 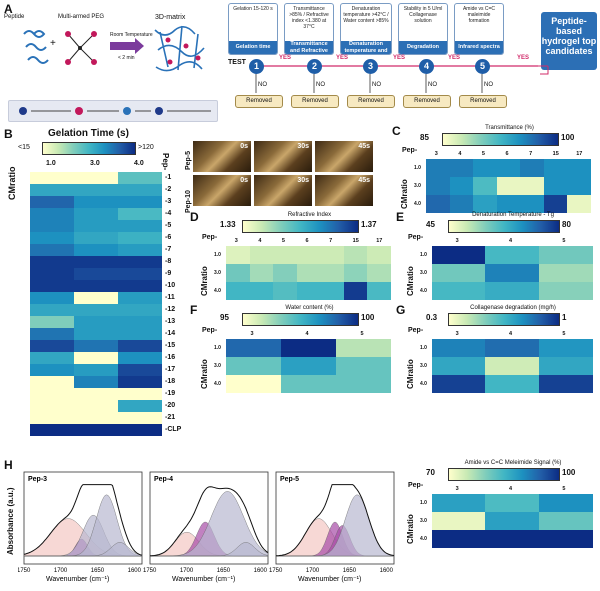 What do you see at coordinates (170, 381) in the screenshot?
I see `gelation-y-tick: -18` at bounding box center [170, 381].